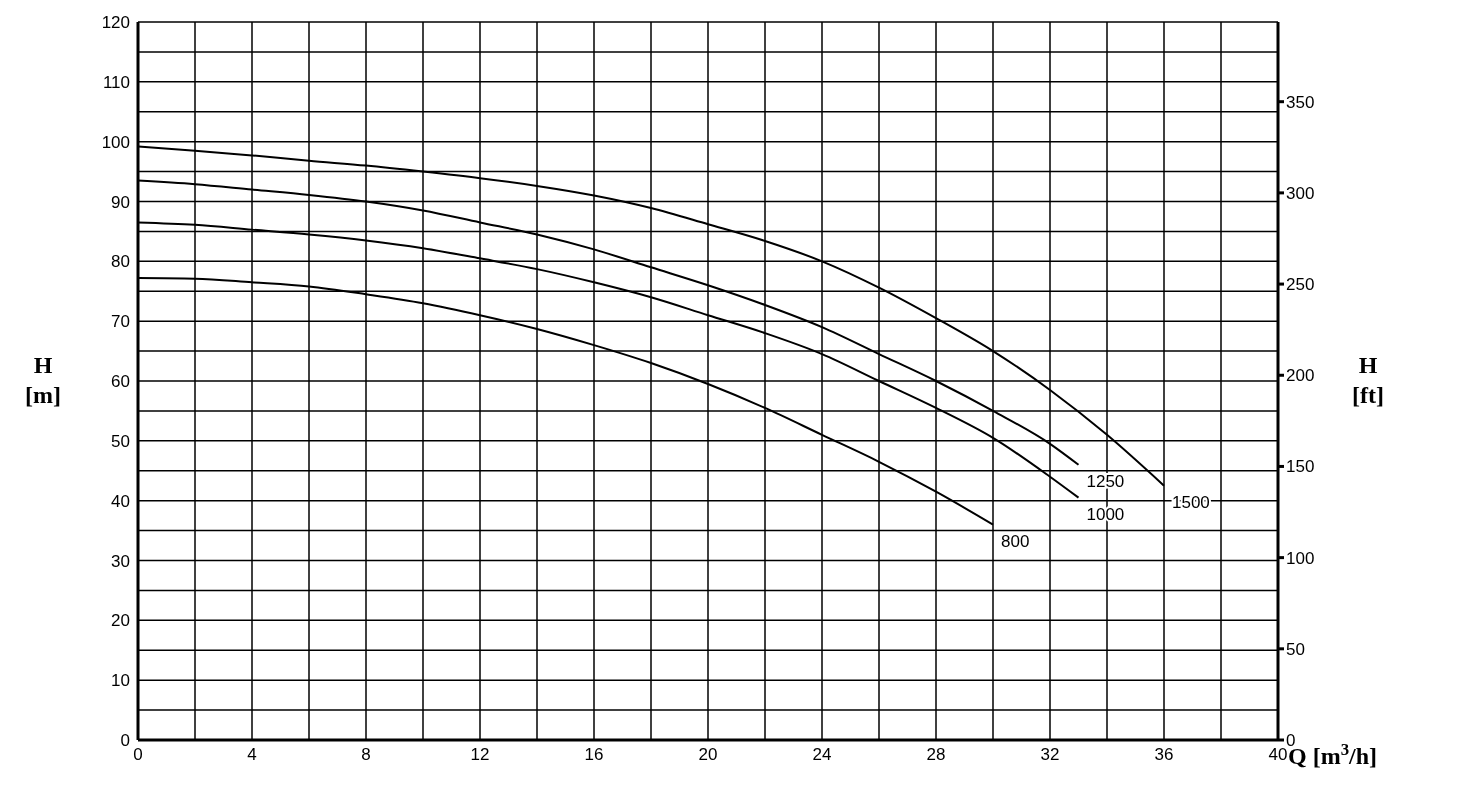 This screenshot has height=800, width=1484. What do you see at coordinates (1300, 285) in the screenshot?
I see `y2-tick-label: 250` at bounding box center [1300, 285].